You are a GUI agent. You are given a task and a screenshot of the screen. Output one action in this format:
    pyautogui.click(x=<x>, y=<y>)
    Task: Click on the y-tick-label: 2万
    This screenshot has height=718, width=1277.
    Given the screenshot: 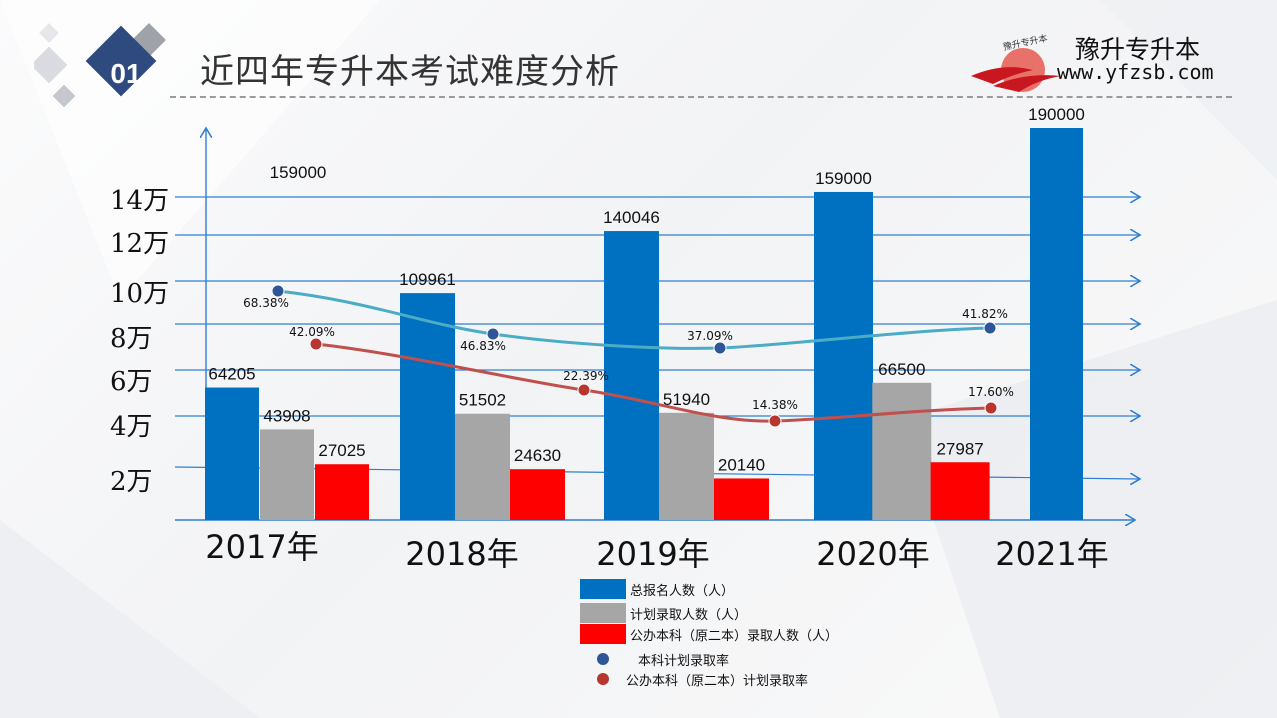 What is the action you would take?
    pyautogui.click(x=131, y=482)
    